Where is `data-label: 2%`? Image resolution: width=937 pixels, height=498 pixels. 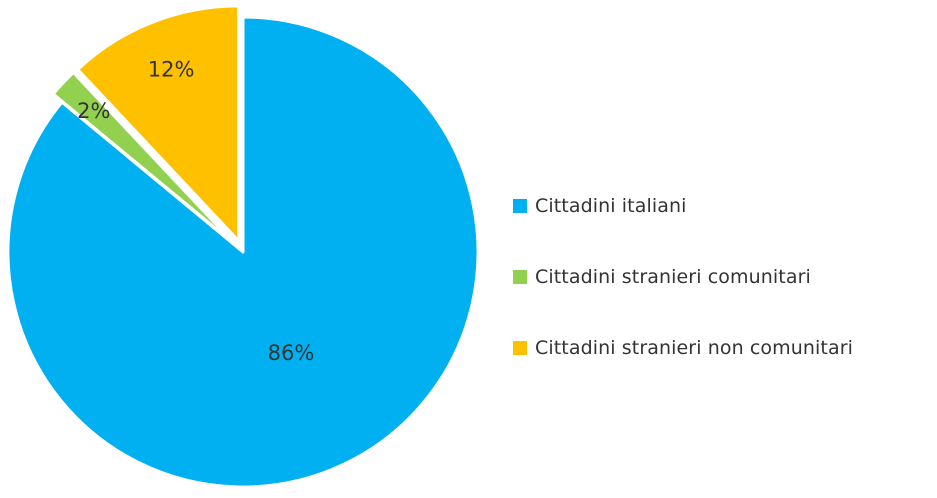 data-label: 2% is located at coordinates (93, 111).